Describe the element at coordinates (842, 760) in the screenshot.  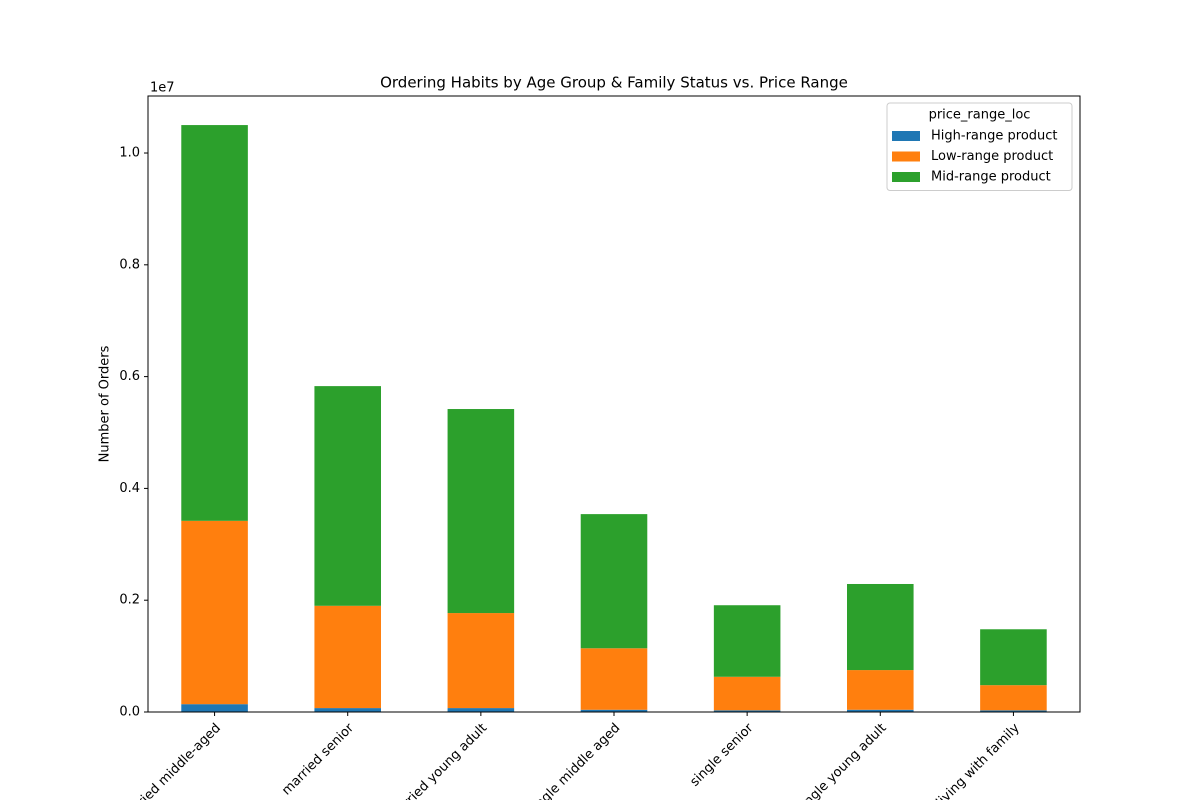
I see `x-tick-label: single young adult` at that location.